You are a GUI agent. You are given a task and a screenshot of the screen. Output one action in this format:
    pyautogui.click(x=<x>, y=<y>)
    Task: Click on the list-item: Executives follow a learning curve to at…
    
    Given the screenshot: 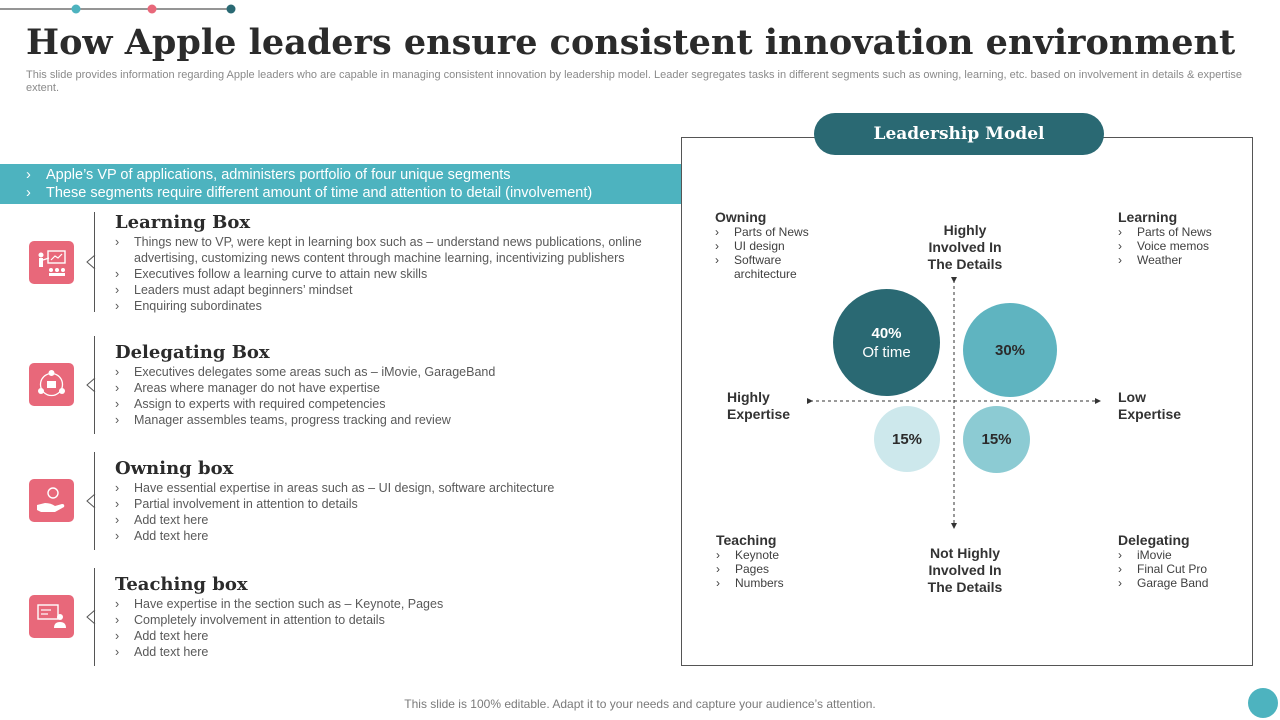 What is the action you would take?
    pyautogui.click(x=395, y=274)
    